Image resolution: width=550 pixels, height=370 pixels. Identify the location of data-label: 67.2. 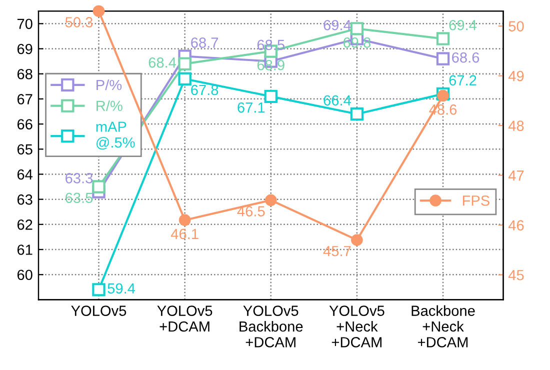
(462, 80).